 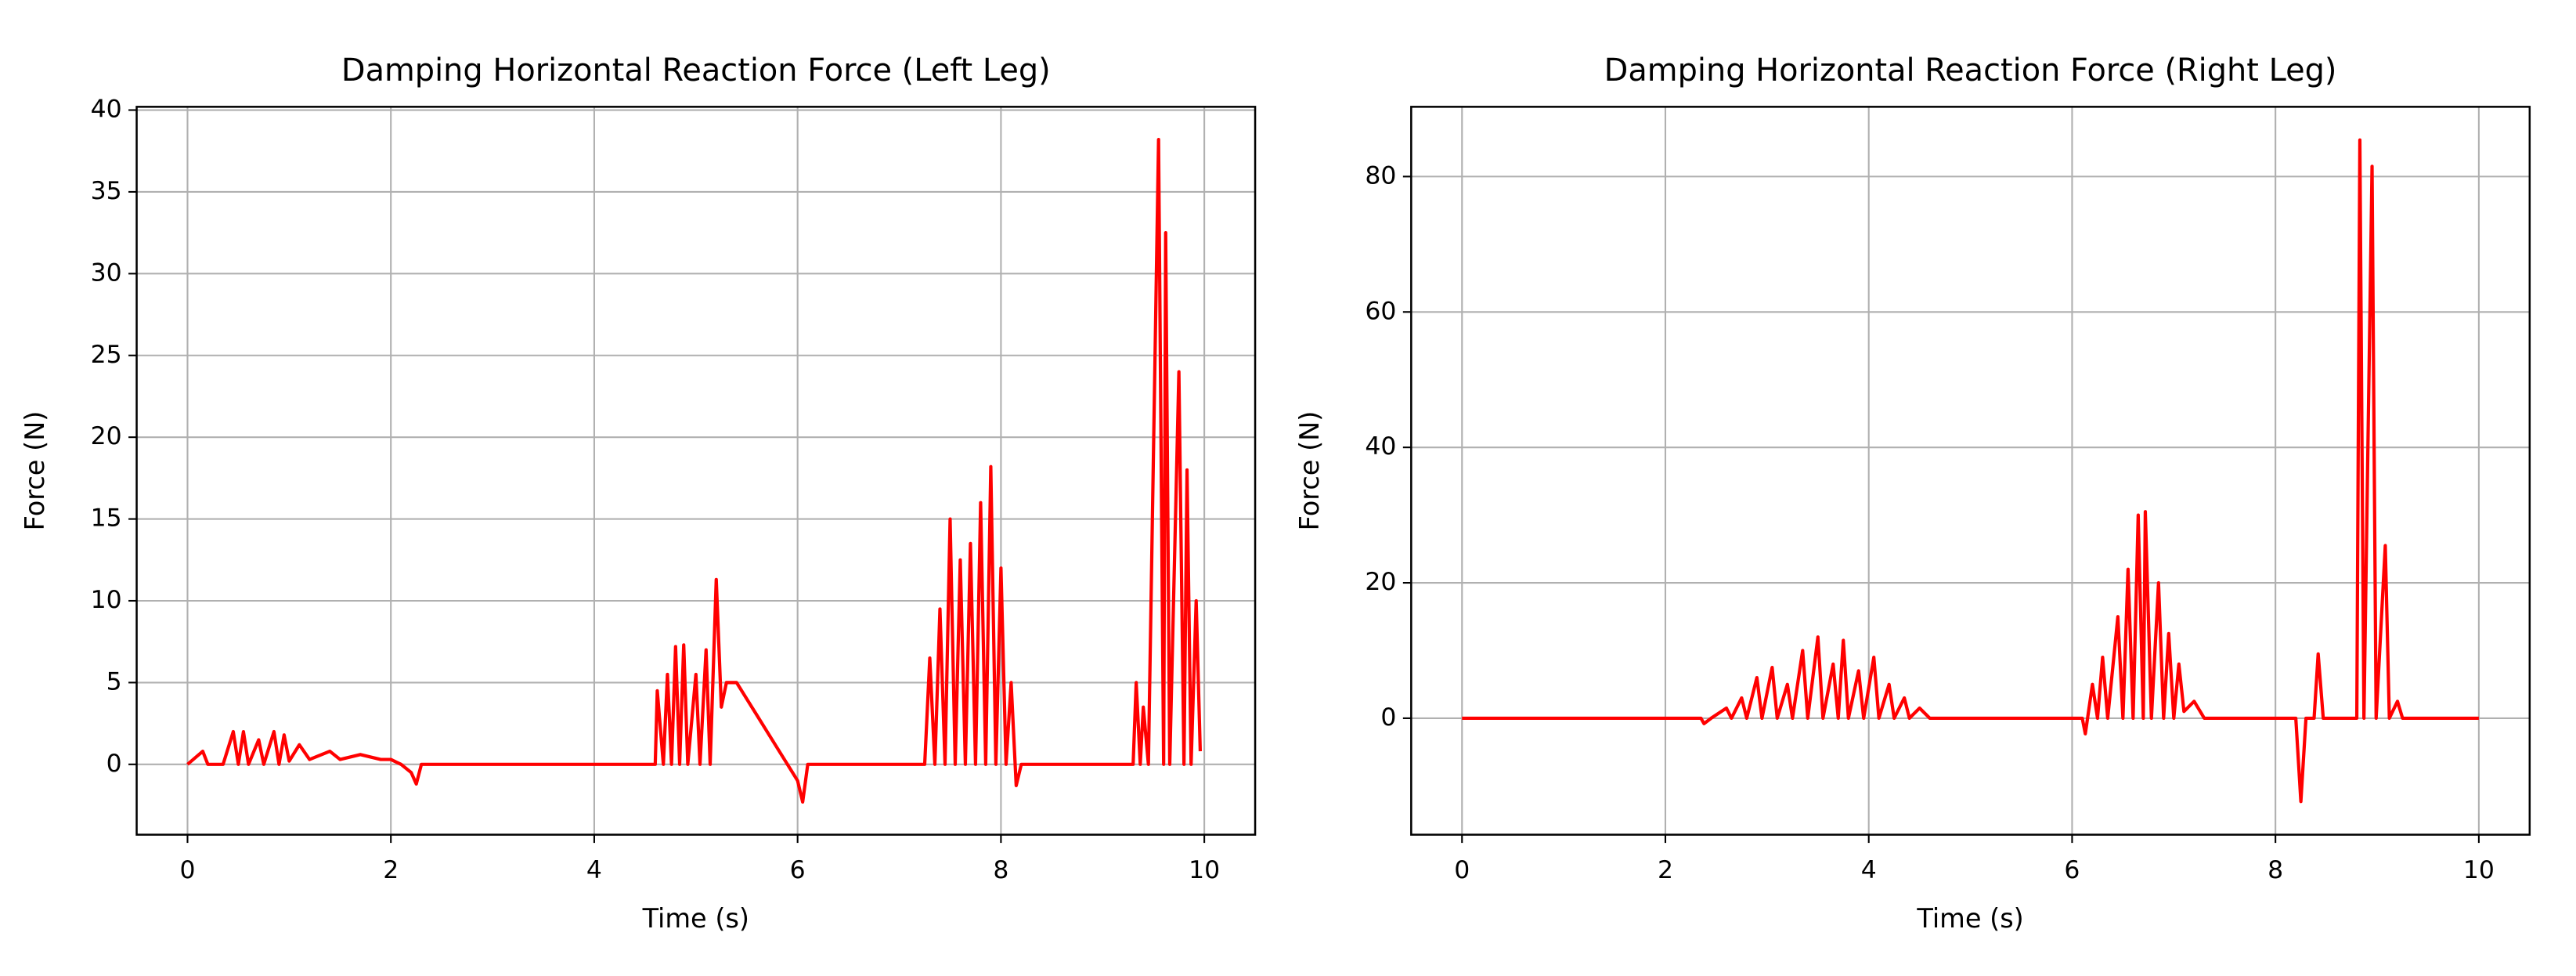 What do you see at coordinates (106, 272) in the screenshot?
I see `y-tick-label: 30` at bounding box center [106, 272].